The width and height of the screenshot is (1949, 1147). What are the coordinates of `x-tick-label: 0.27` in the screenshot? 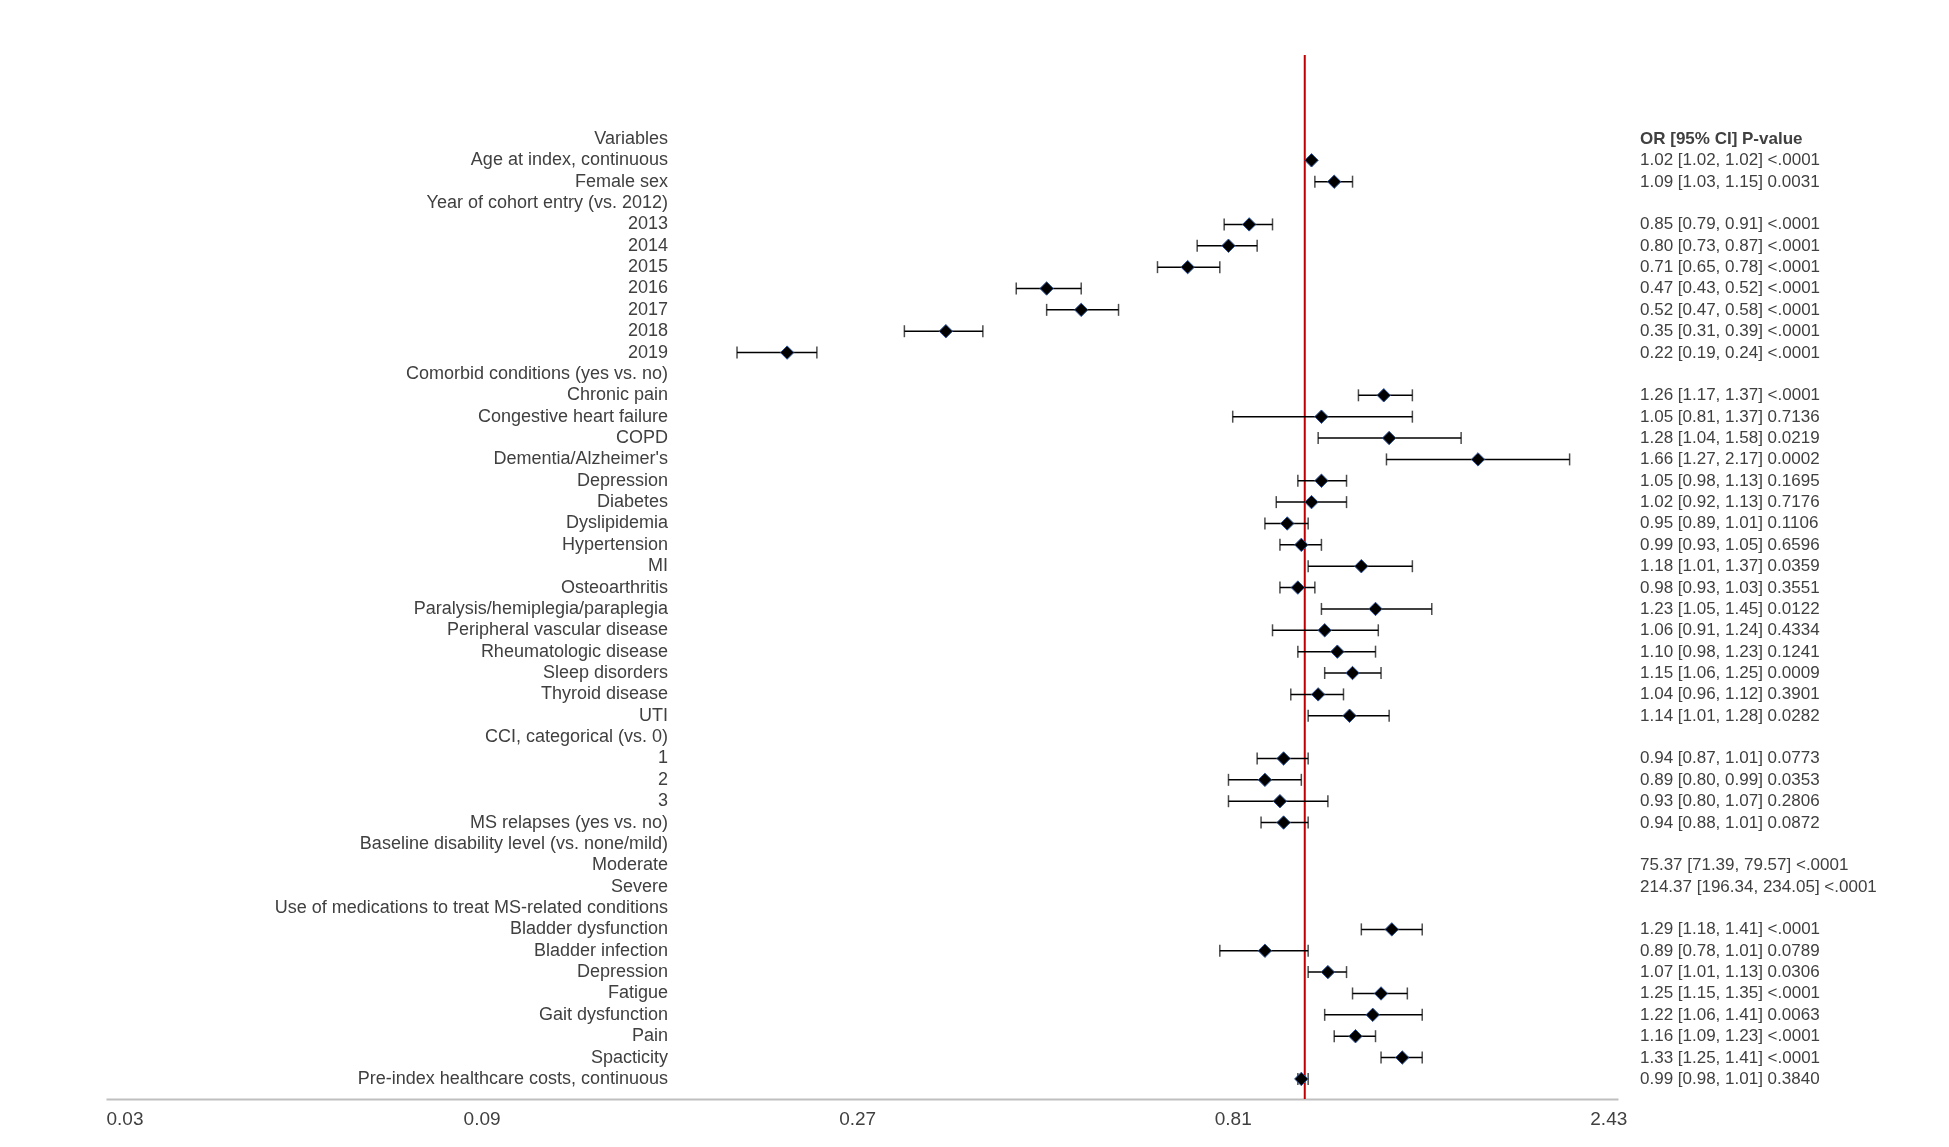 It's located at (858, 1118).